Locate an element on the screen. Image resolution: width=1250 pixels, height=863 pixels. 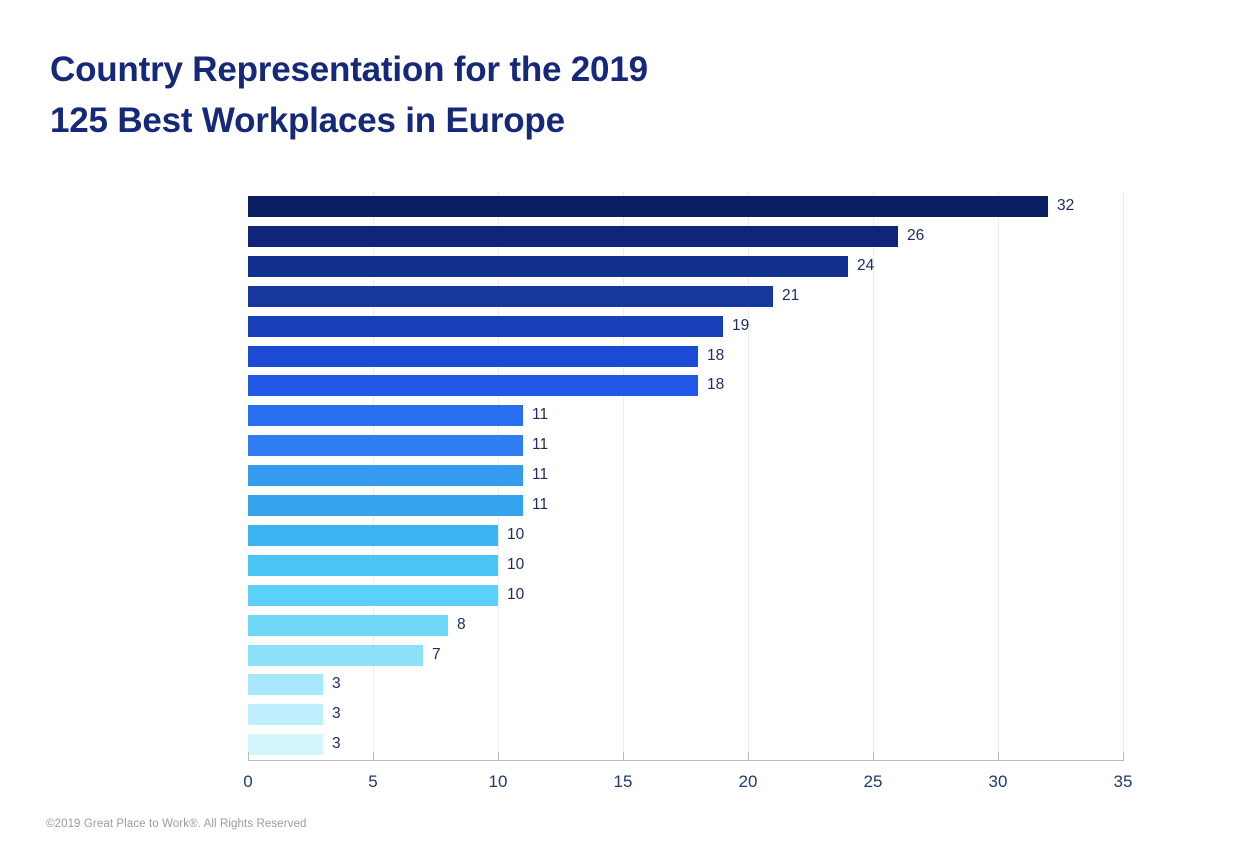
bar-value-label: 24 is located at coordinates (866, 265).